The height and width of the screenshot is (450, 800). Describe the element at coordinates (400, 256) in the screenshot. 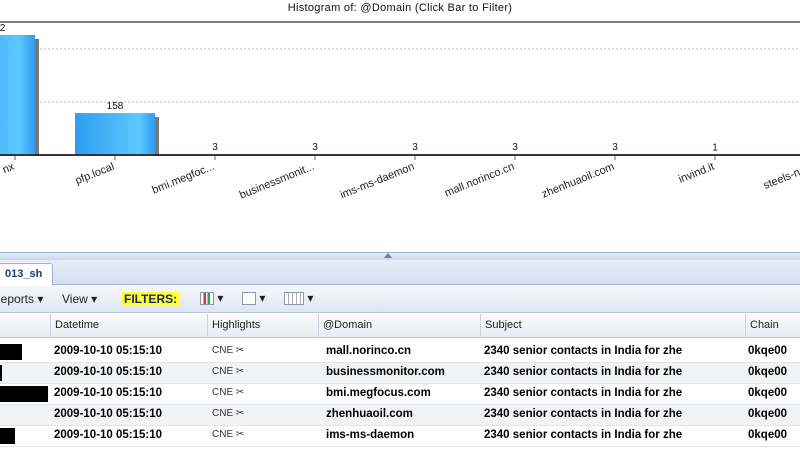

I see `panel-splitter` at that location.